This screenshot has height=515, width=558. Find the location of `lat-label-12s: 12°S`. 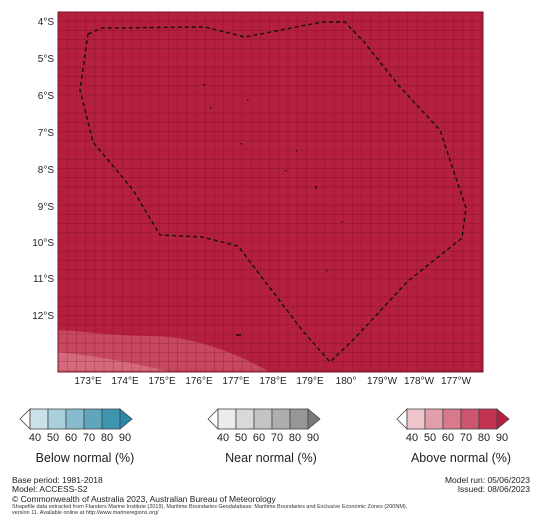

lat-label-12s: 12°S is located at coordinates (43, 316).